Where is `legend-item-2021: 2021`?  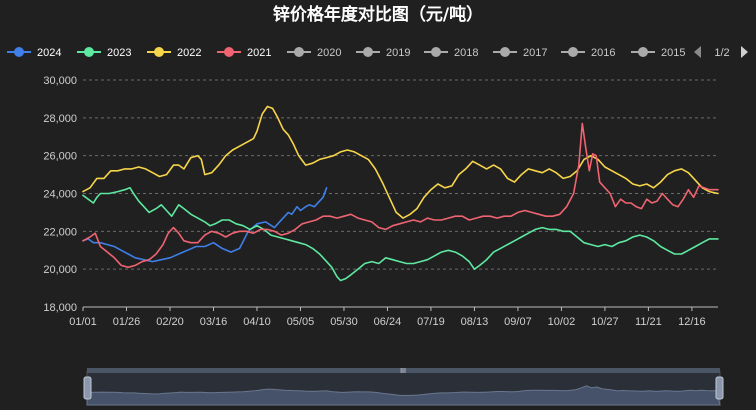 legend-item-2021: 2021 is located at coordinates (244, 53).